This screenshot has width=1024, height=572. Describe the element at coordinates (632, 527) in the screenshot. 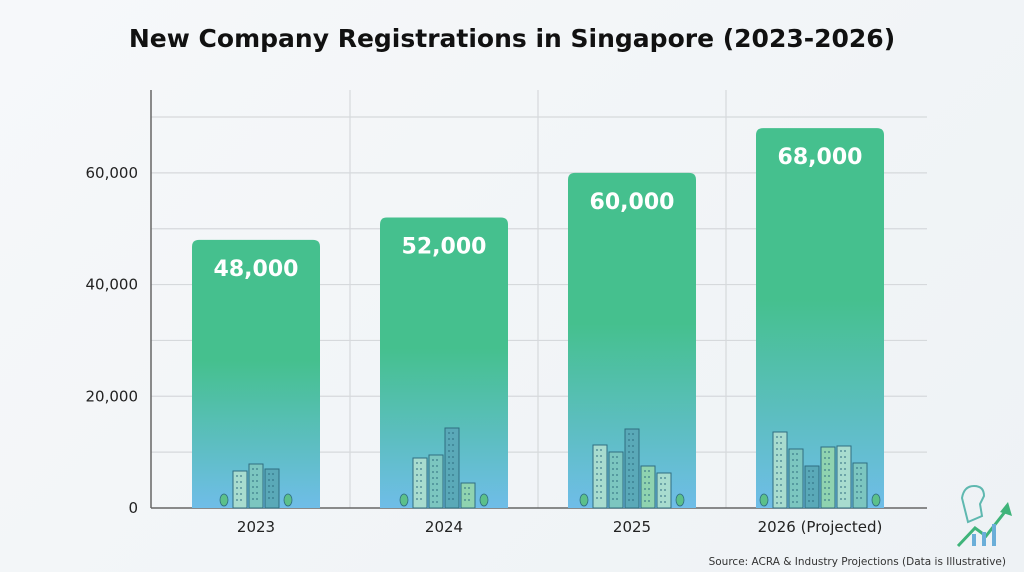

I see `x-tick-label: 2025` at that location.